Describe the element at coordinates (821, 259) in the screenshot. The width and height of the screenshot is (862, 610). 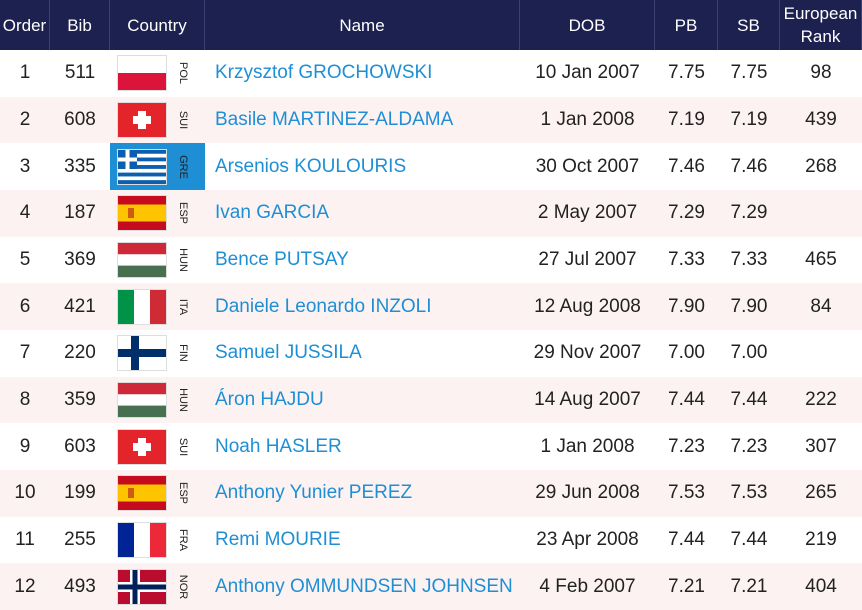
I see `table-cell: 465` at that location.